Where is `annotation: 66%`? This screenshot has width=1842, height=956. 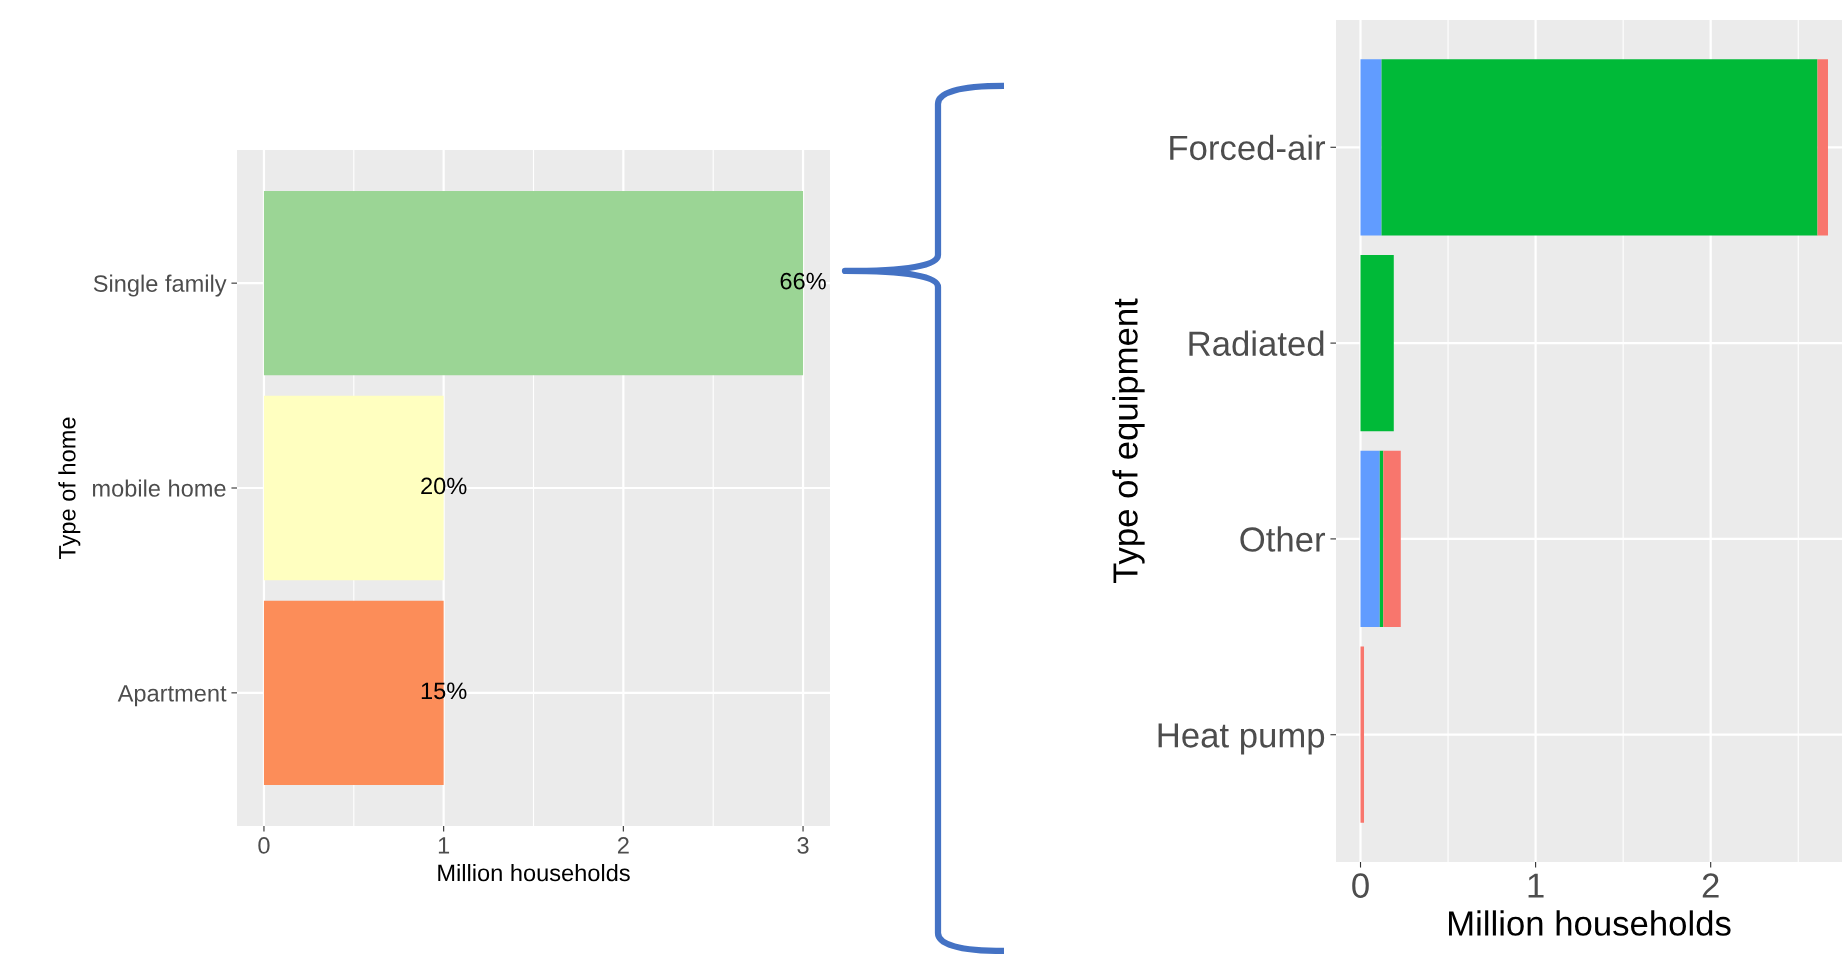
annotation: 66% is located at coordinates (803, 281).